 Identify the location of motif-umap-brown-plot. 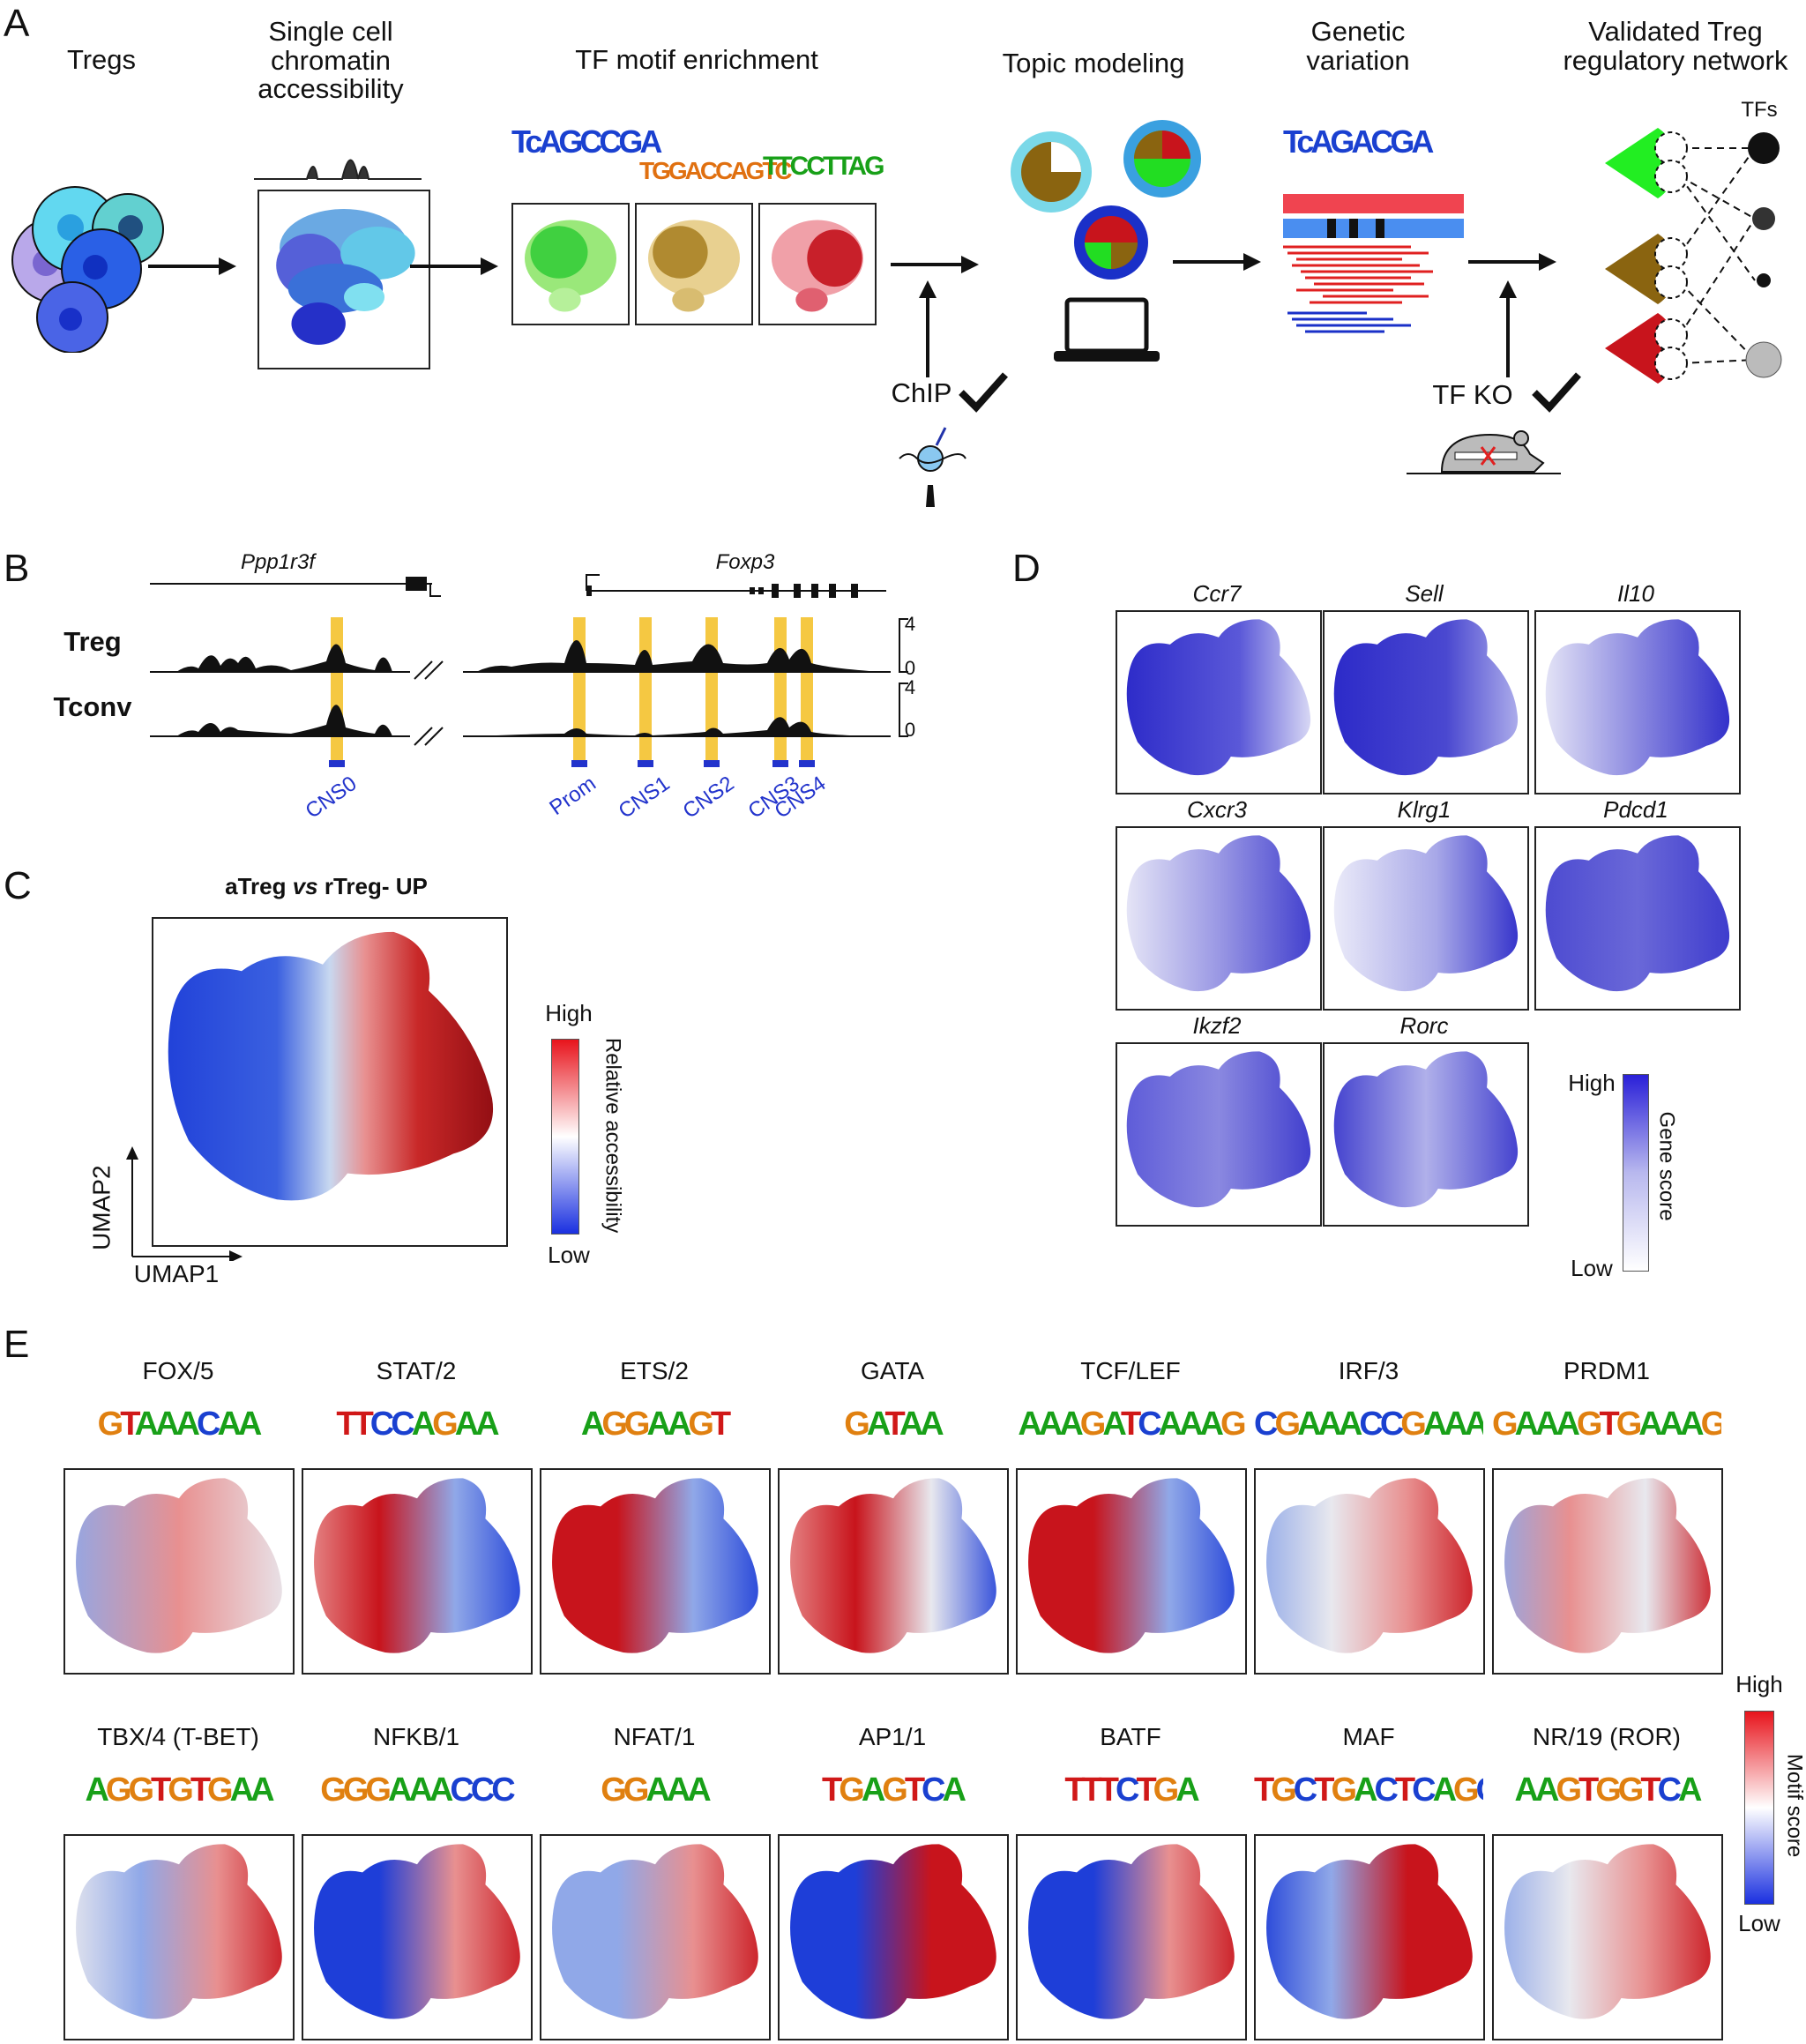
(694, 266).